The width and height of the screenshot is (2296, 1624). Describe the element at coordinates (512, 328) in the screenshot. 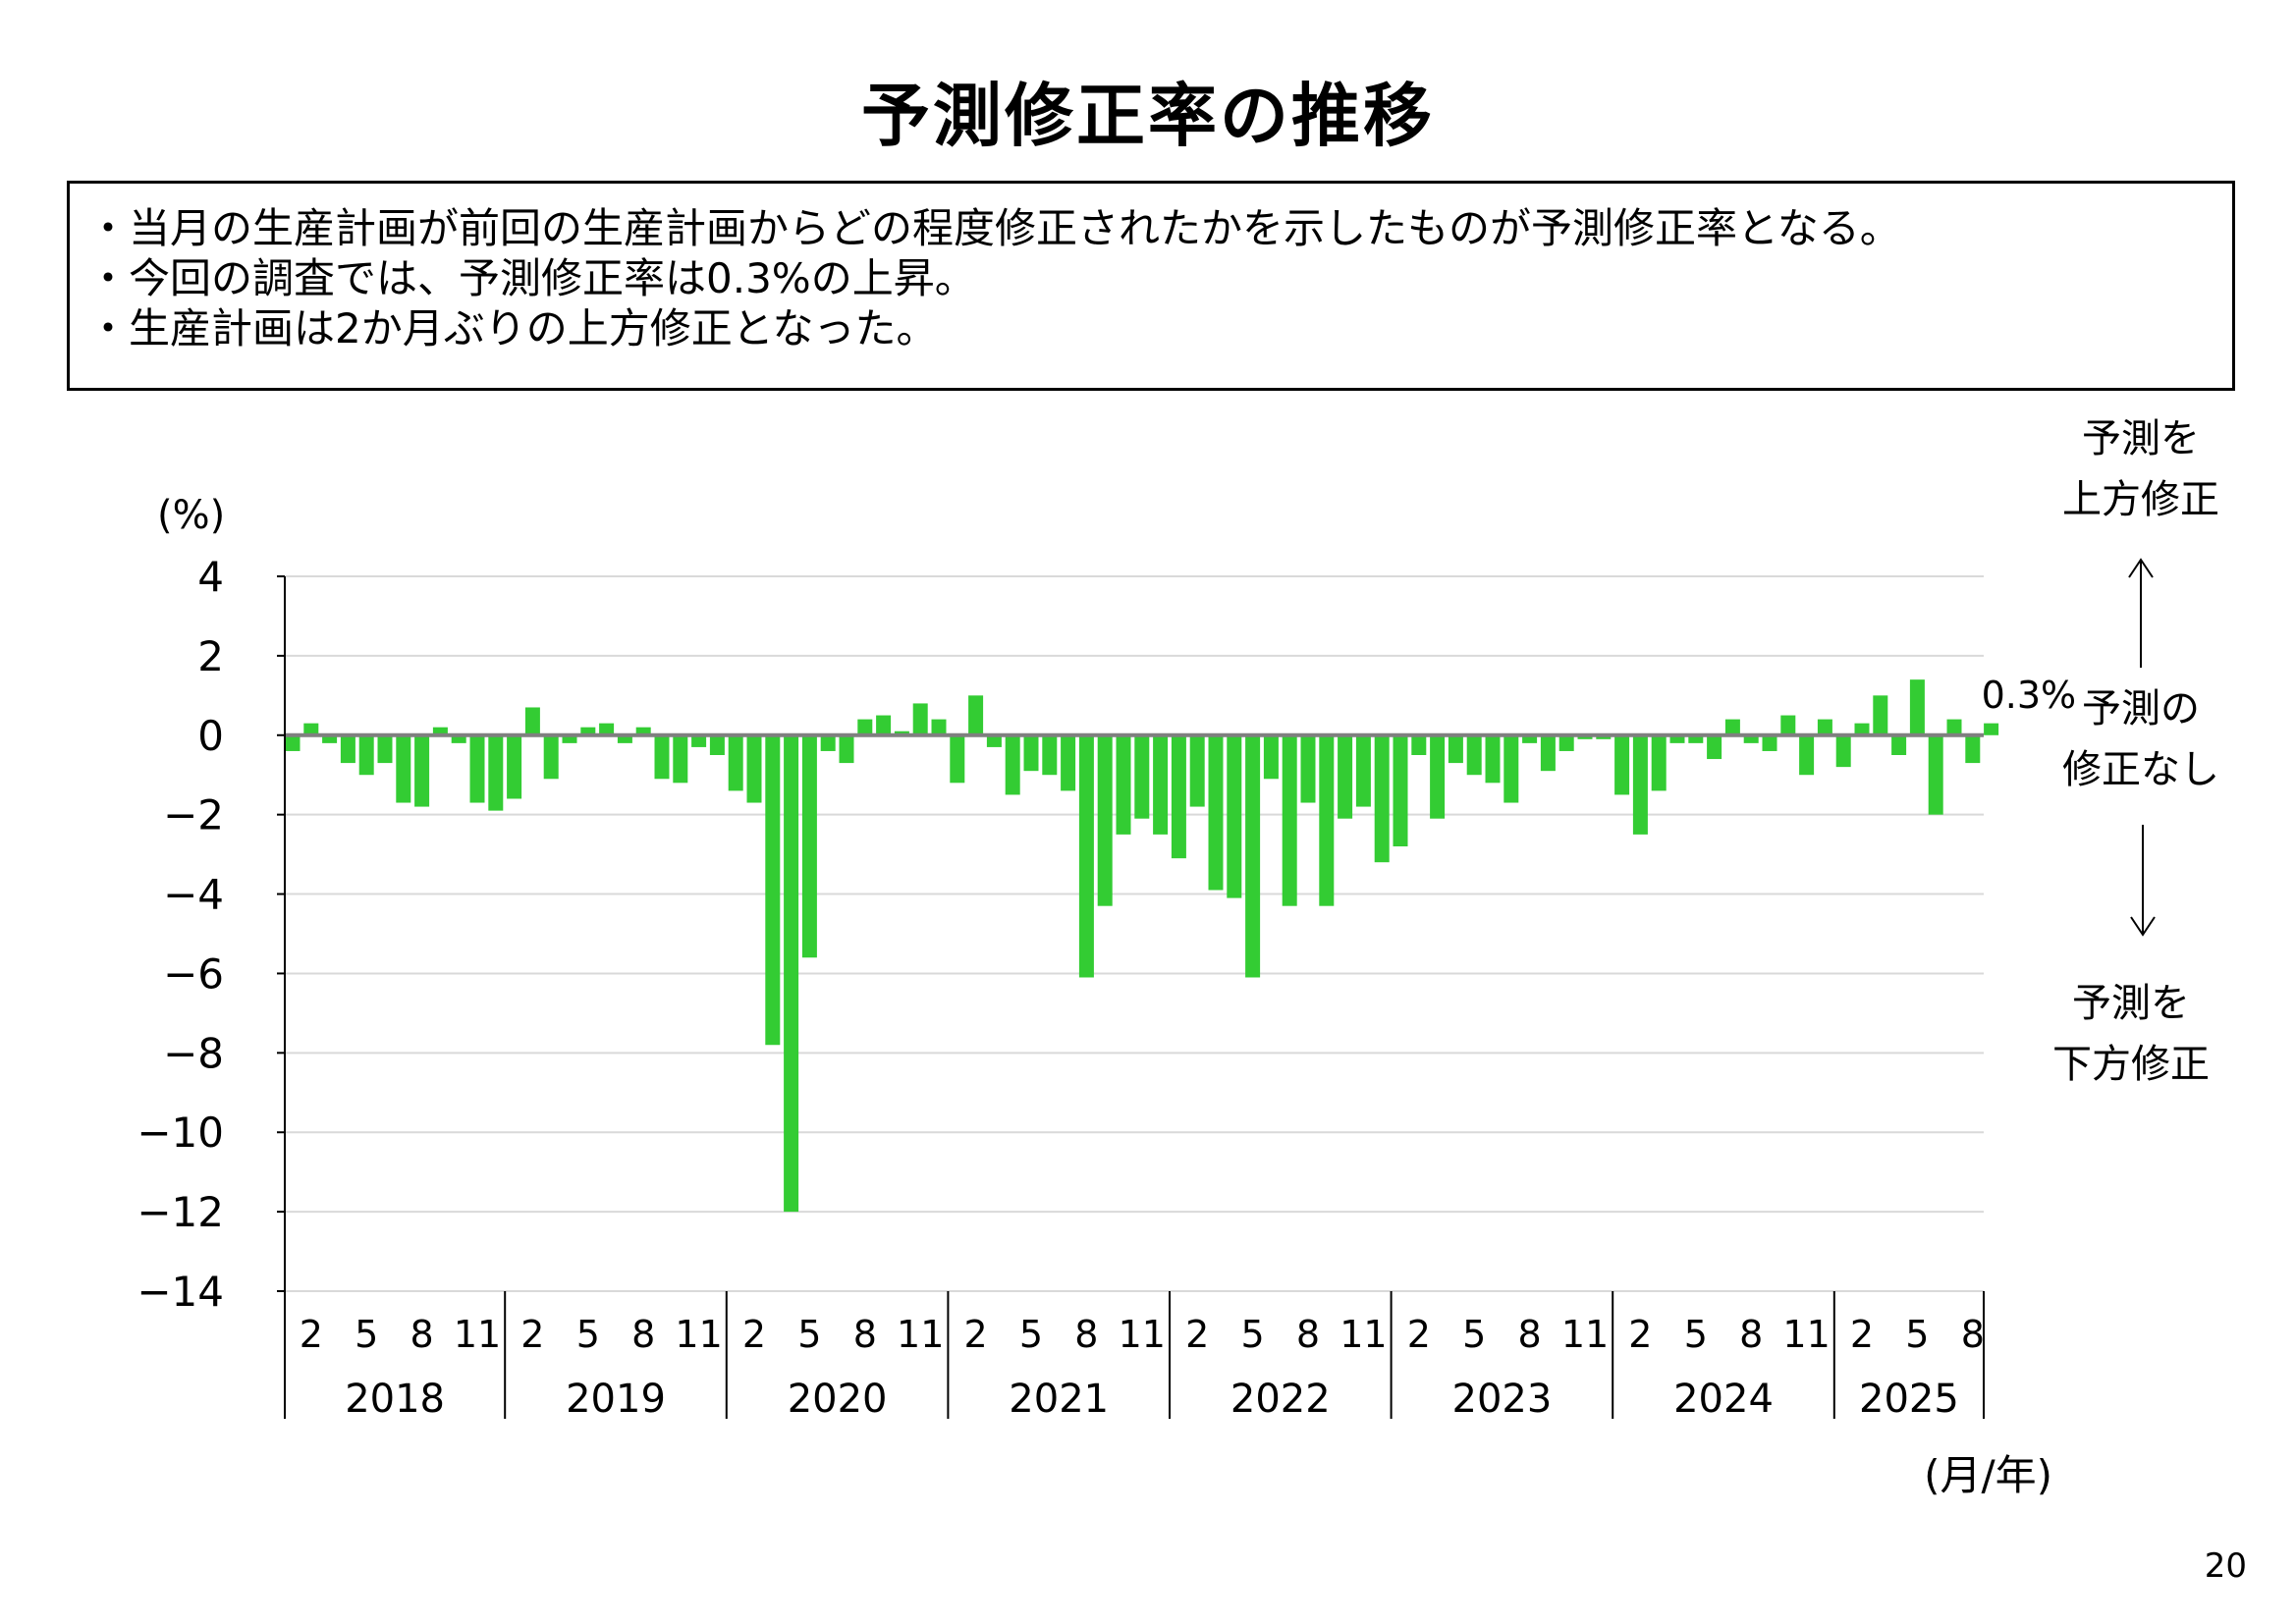

I see `summary-line: ・生産計画は2か月ぶりの上方修正となった。` at that location.